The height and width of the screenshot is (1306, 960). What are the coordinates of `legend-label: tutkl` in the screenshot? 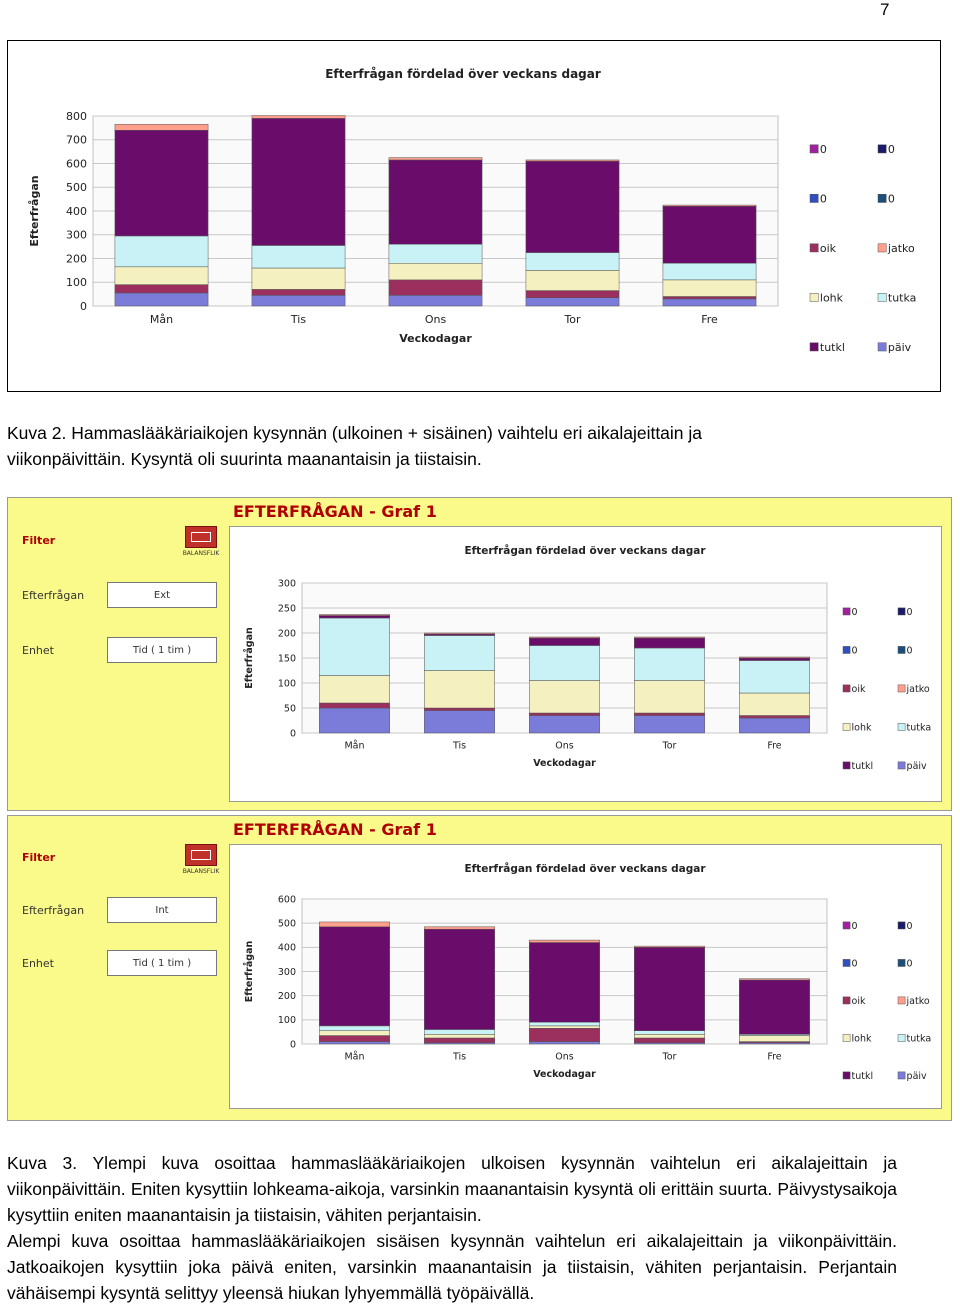 It's located at (832, 347).